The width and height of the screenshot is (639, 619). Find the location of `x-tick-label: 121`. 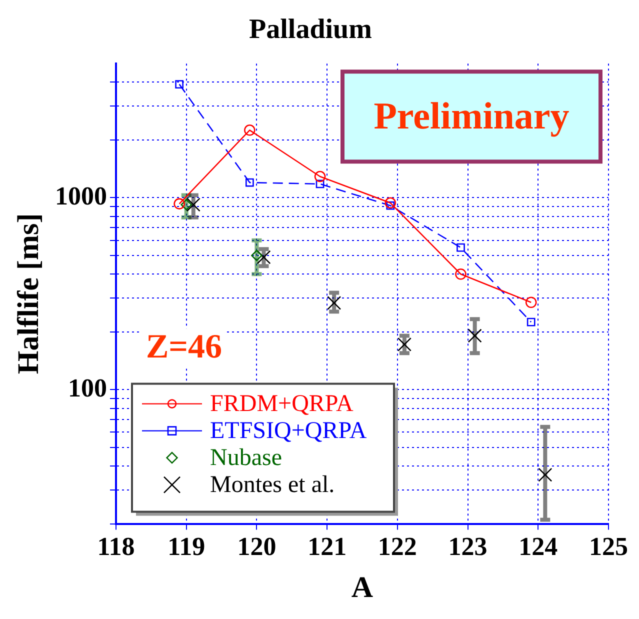

x-tick-label: 121 is located at coordinates (327, 547).